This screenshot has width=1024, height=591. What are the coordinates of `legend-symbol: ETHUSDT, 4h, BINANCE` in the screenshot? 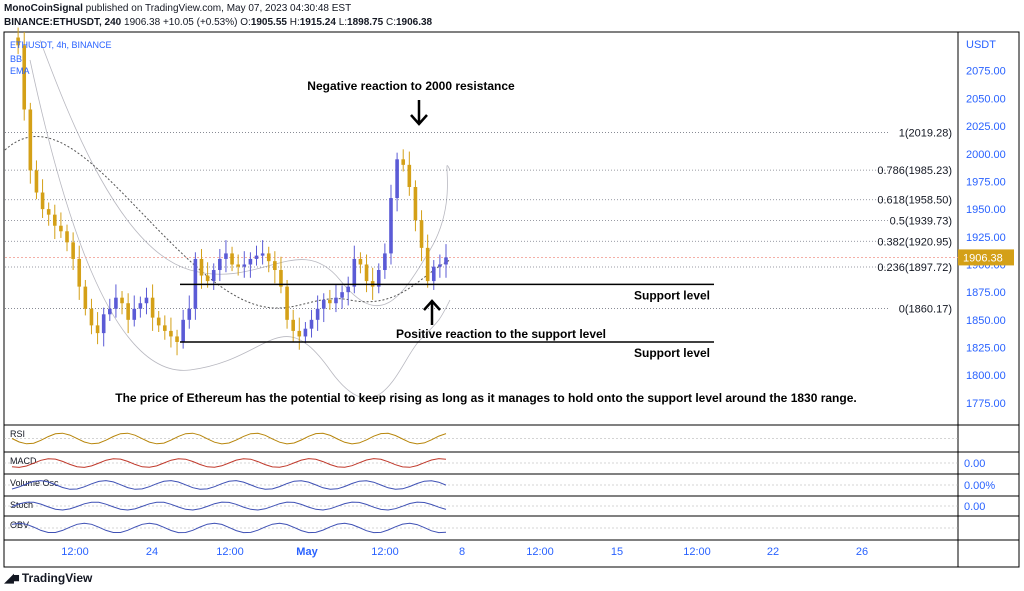 It's located at (61, 45).